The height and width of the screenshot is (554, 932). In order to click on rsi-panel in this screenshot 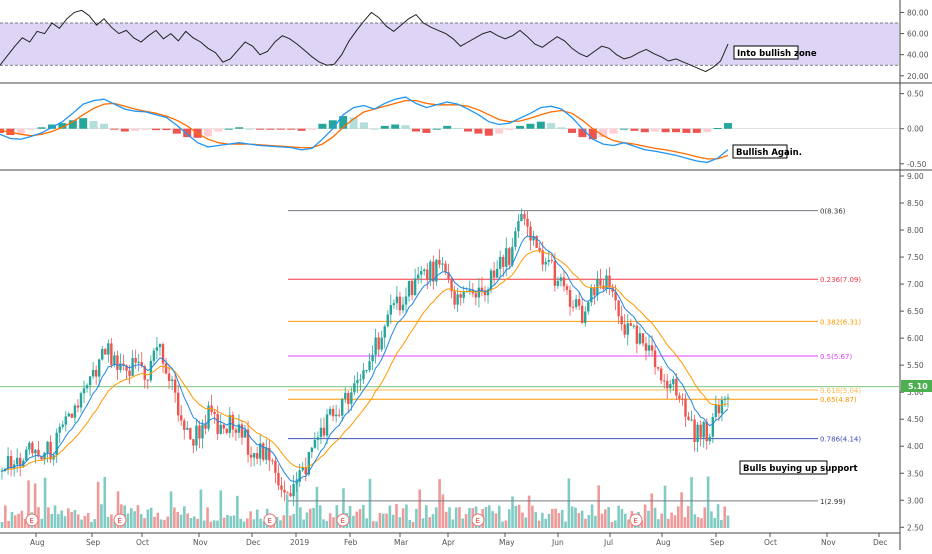, I will do `click(449, 41)`.